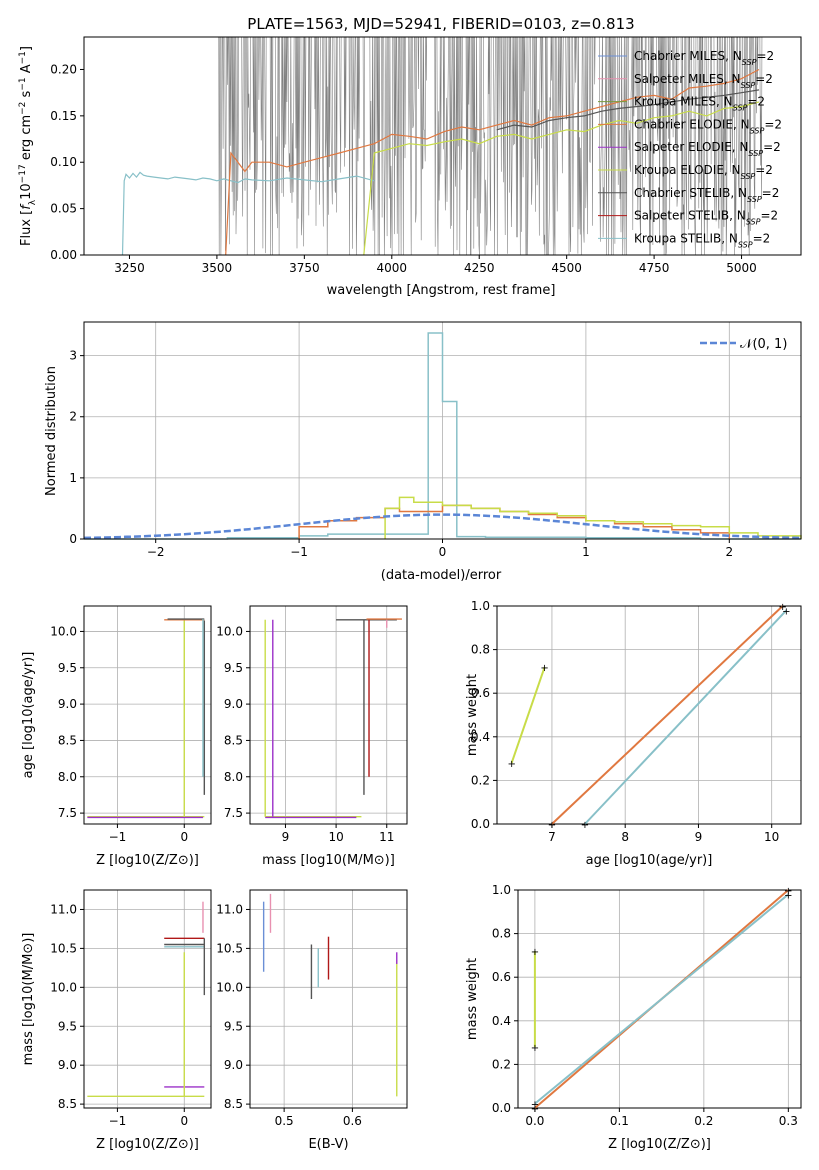  Describe the element at coordinates (692, 124) in the screenshot. I see `legend-label-part: Chabrier ELODIE, N` at that location.